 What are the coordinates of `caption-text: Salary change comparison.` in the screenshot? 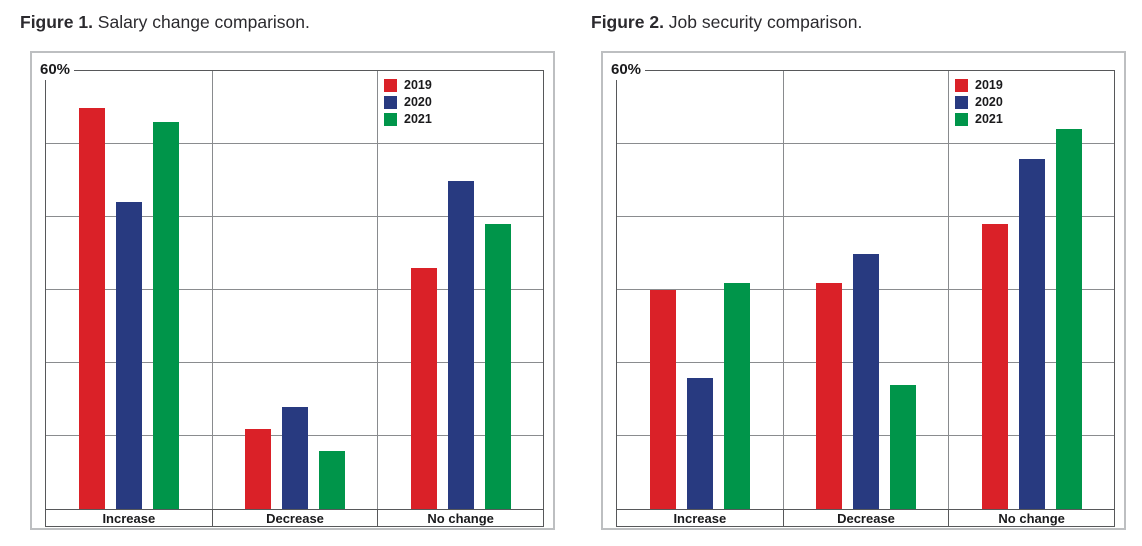 It's located at (201, 22).